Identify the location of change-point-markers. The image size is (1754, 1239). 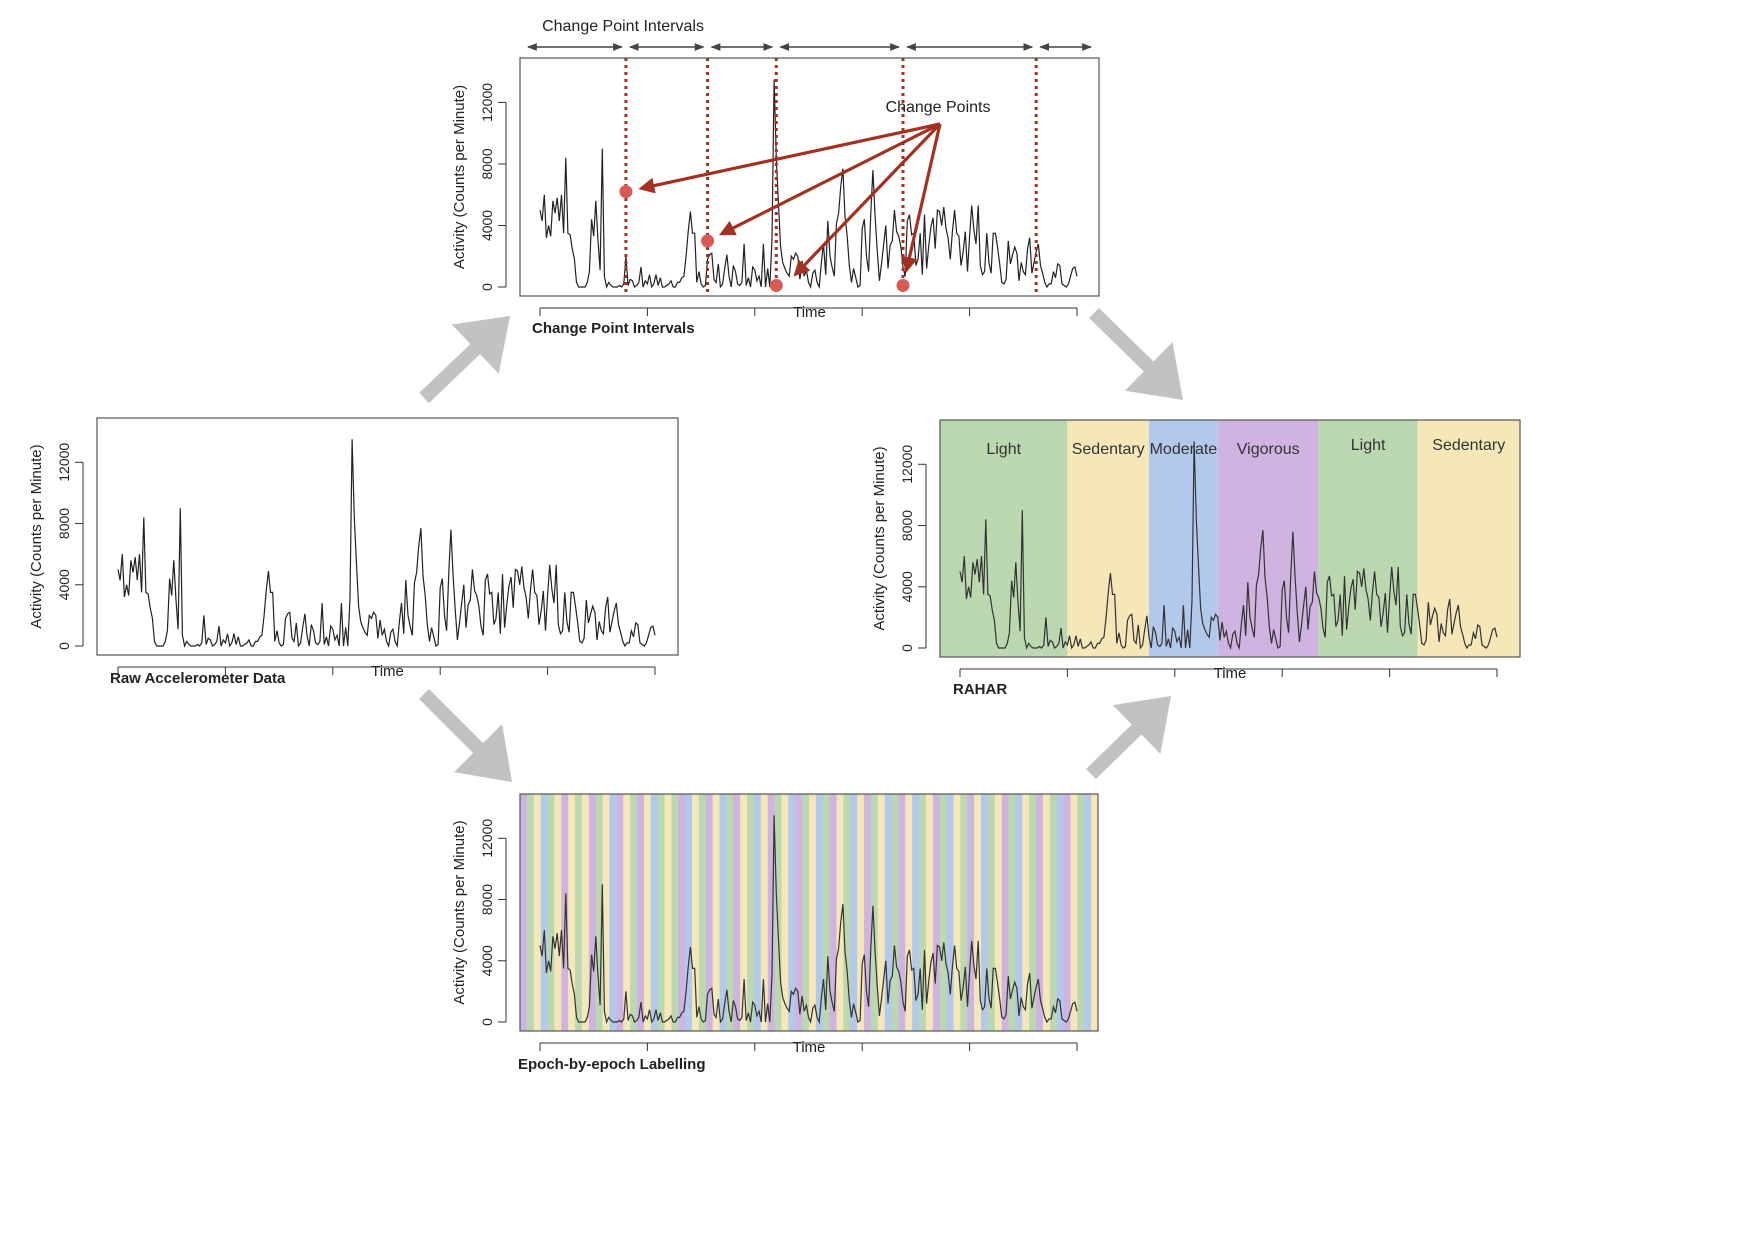
(764, 238).